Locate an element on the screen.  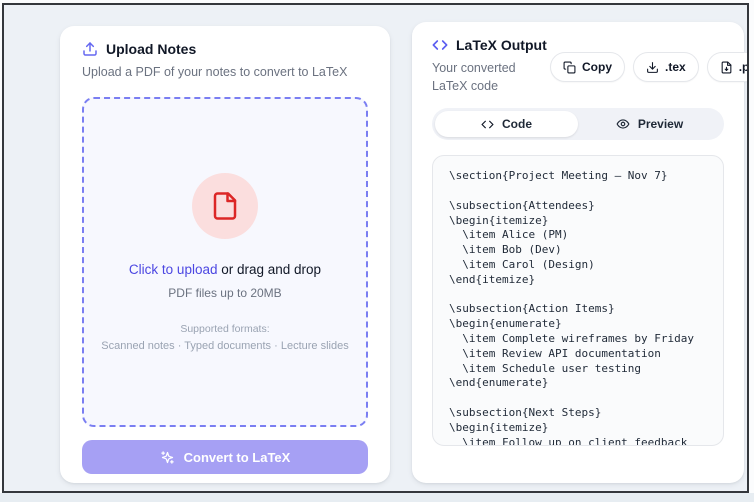
output-title-row: LaTeX Output is located at coordinates (491, 45).